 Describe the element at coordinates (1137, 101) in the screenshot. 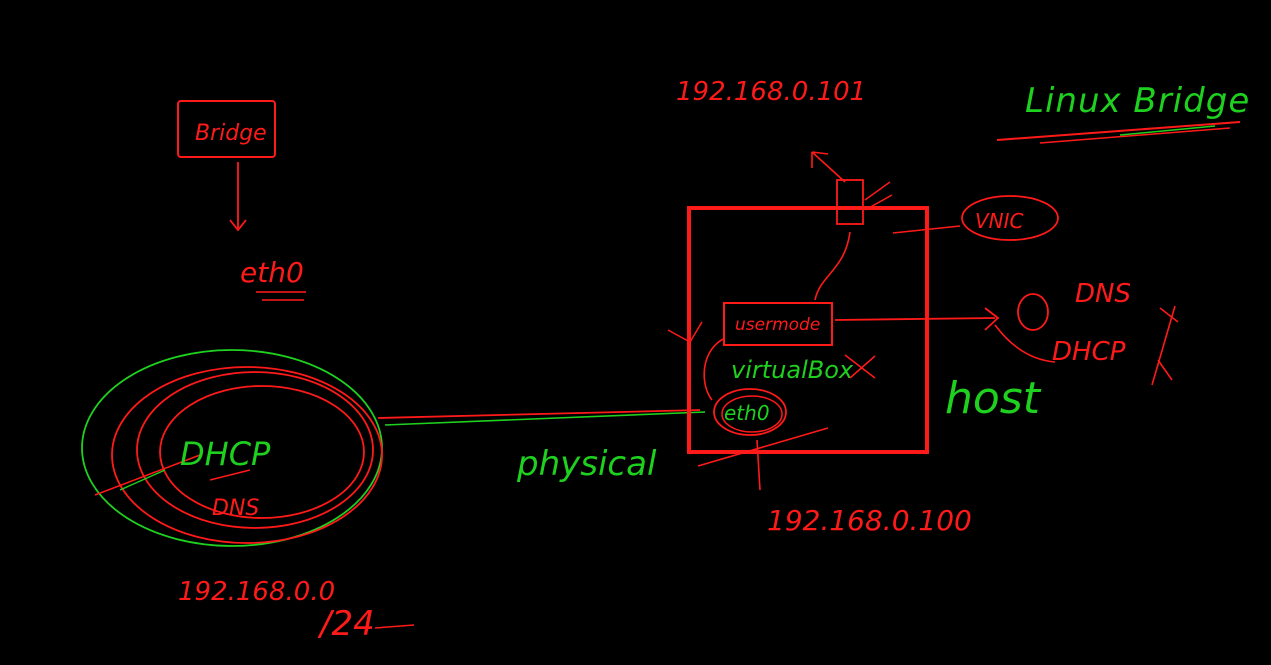

I see `title-linux-bridge: Linux Bridge` at that location.